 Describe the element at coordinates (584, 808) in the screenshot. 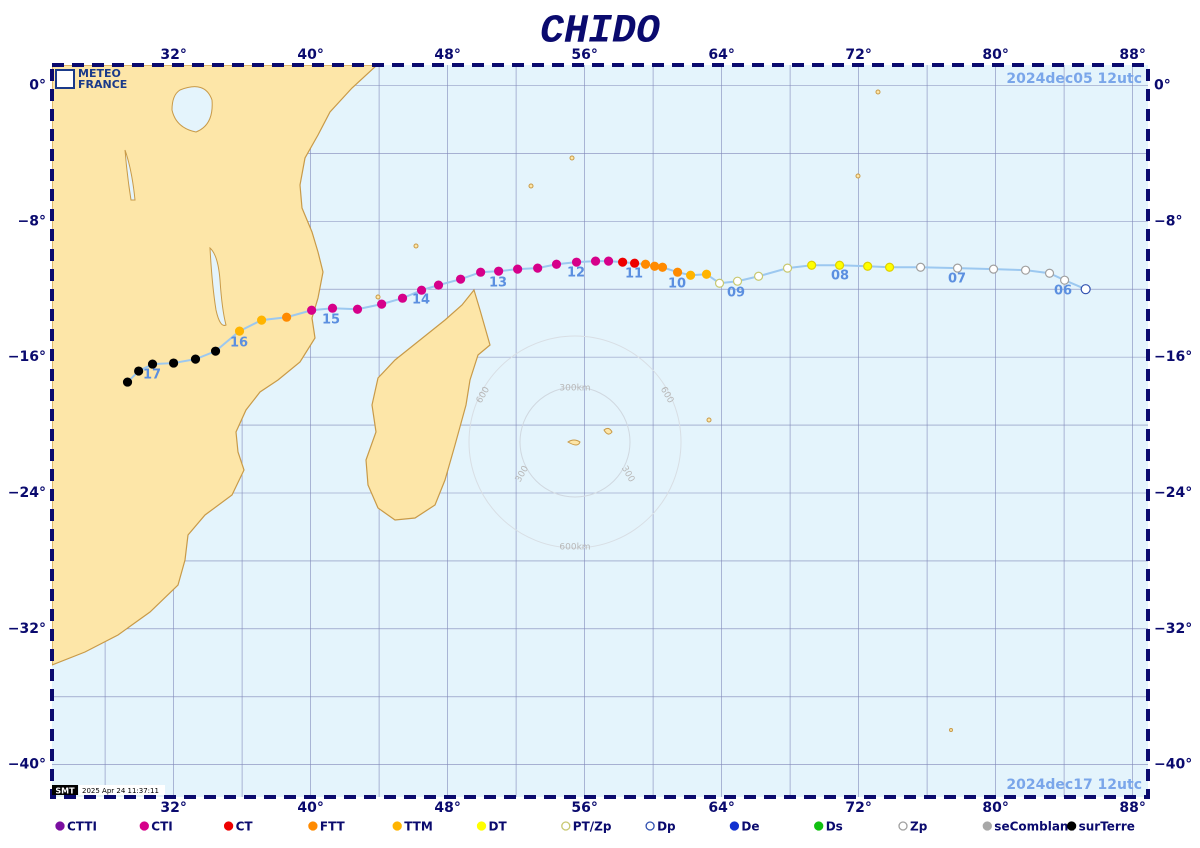

I see `x-tick-label: 56°` at that location.